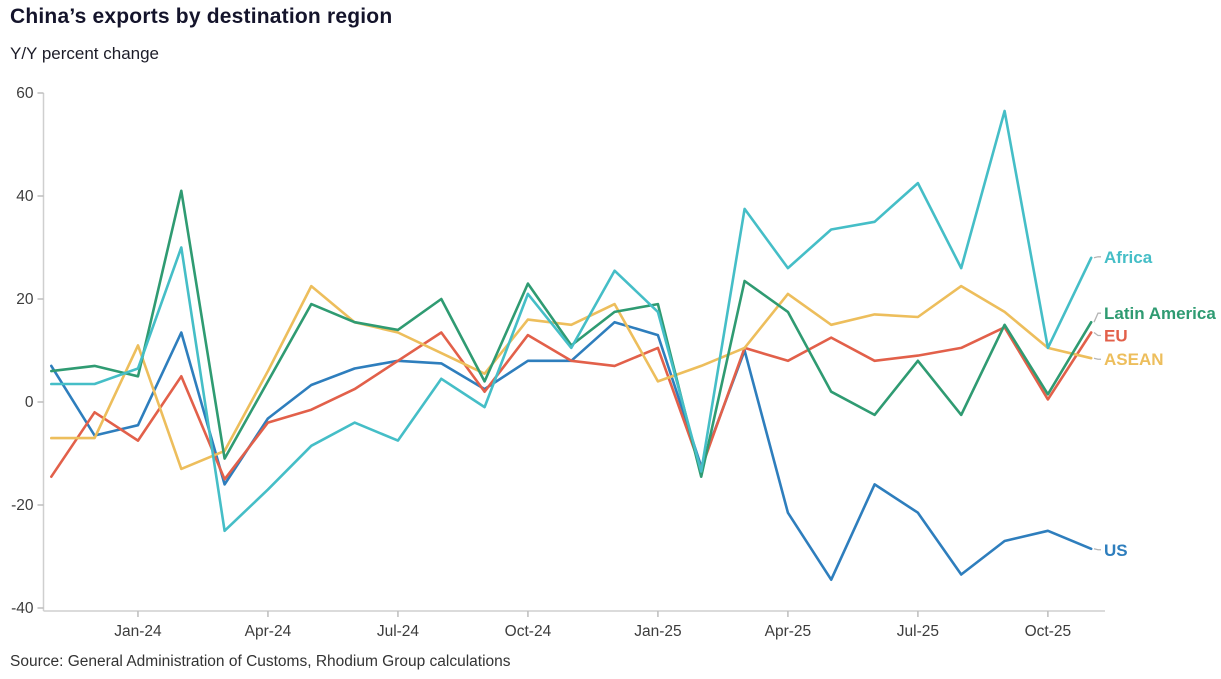 Image resolution: width=1221 pixels, height=679 pixels. Describe the element at coordinates (1097, 358) in the screenshot. I see `label-connector-asean` at that location.